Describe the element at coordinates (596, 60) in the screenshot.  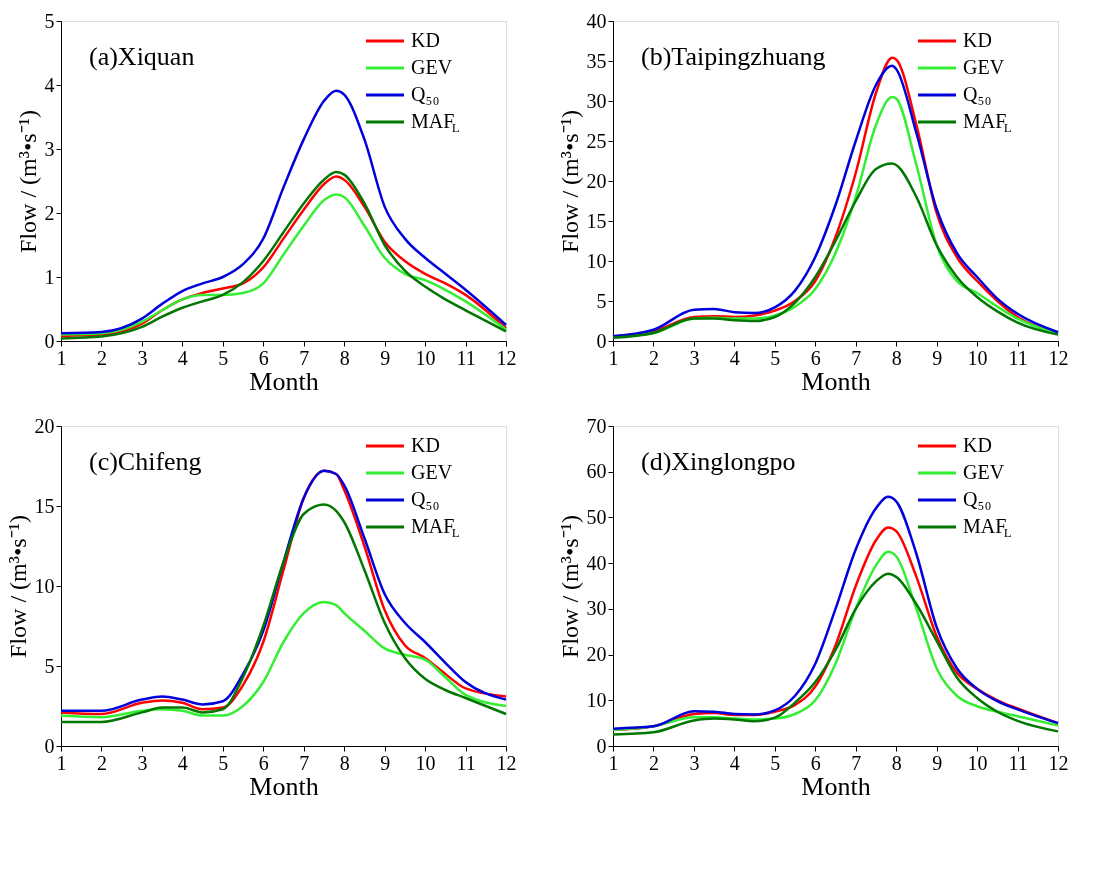
I see `y-tick-label: 35` at that location.